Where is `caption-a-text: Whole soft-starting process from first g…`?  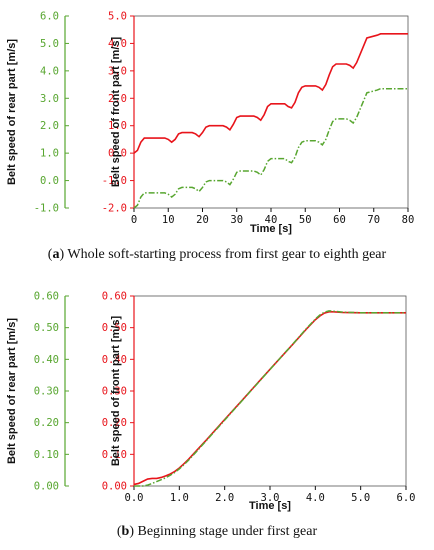
caption-a-text: Whole soft-starting process from first g… is located at coordinates (225, 254).